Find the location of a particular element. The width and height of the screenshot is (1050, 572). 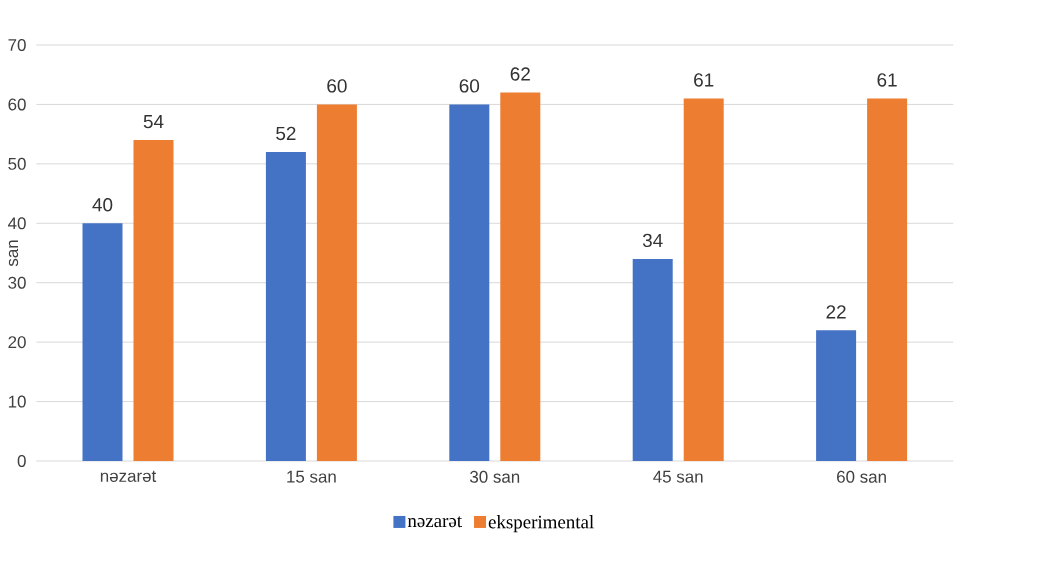

x-tick-label: 30 san is located at coordinates (495, 476).